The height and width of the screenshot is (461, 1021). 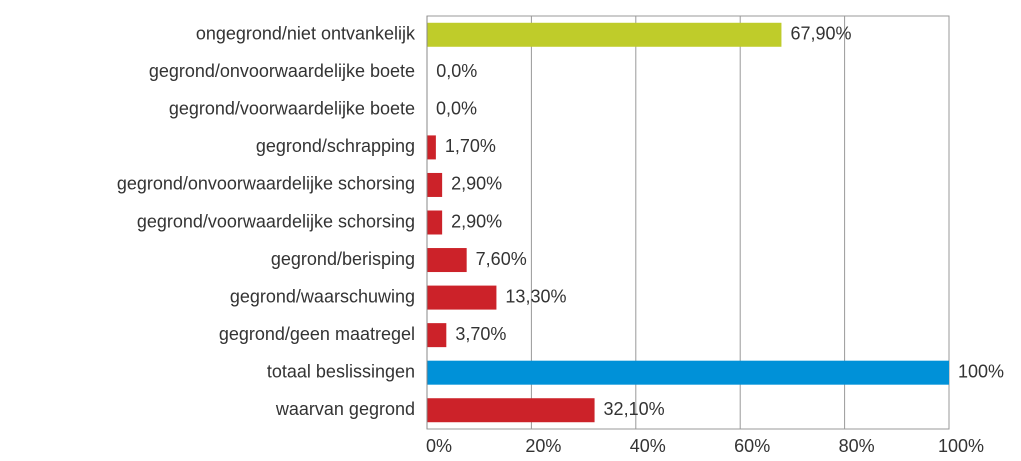 I want to click on y-tick-label: gegrond/onvoorwaardelijke schorsing, so click(x=266, y=184).